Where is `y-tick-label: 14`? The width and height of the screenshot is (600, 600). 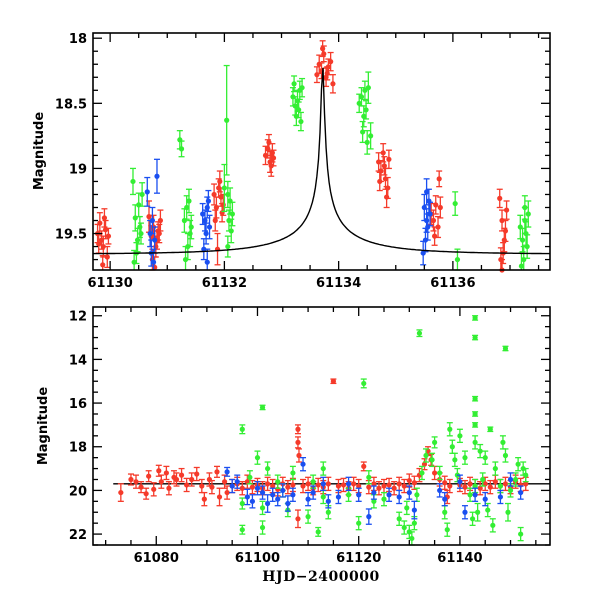
y-tick-label: 14 is located at coordinates (78, 360).